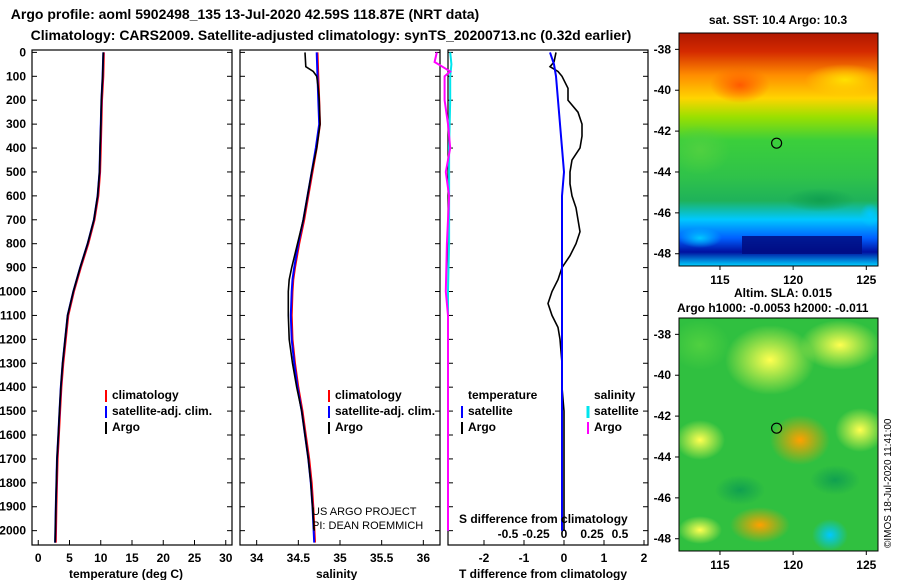  Describe the element at coordinates (592, 534) in the screenshot. I see `s-tick-label: 0.25` at that location.